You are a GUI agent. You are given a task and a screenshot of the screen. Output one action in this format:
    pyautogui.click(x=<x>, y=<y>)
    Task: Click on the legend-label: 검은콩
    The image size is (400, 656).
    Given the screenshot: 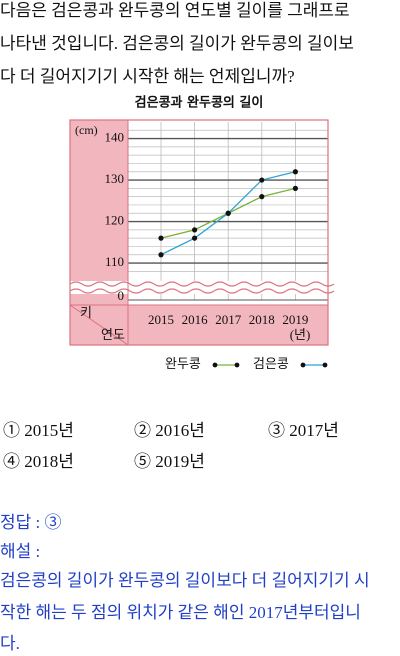 What is the action you would take?
    pyautogui.click(x=271, y=363)
    